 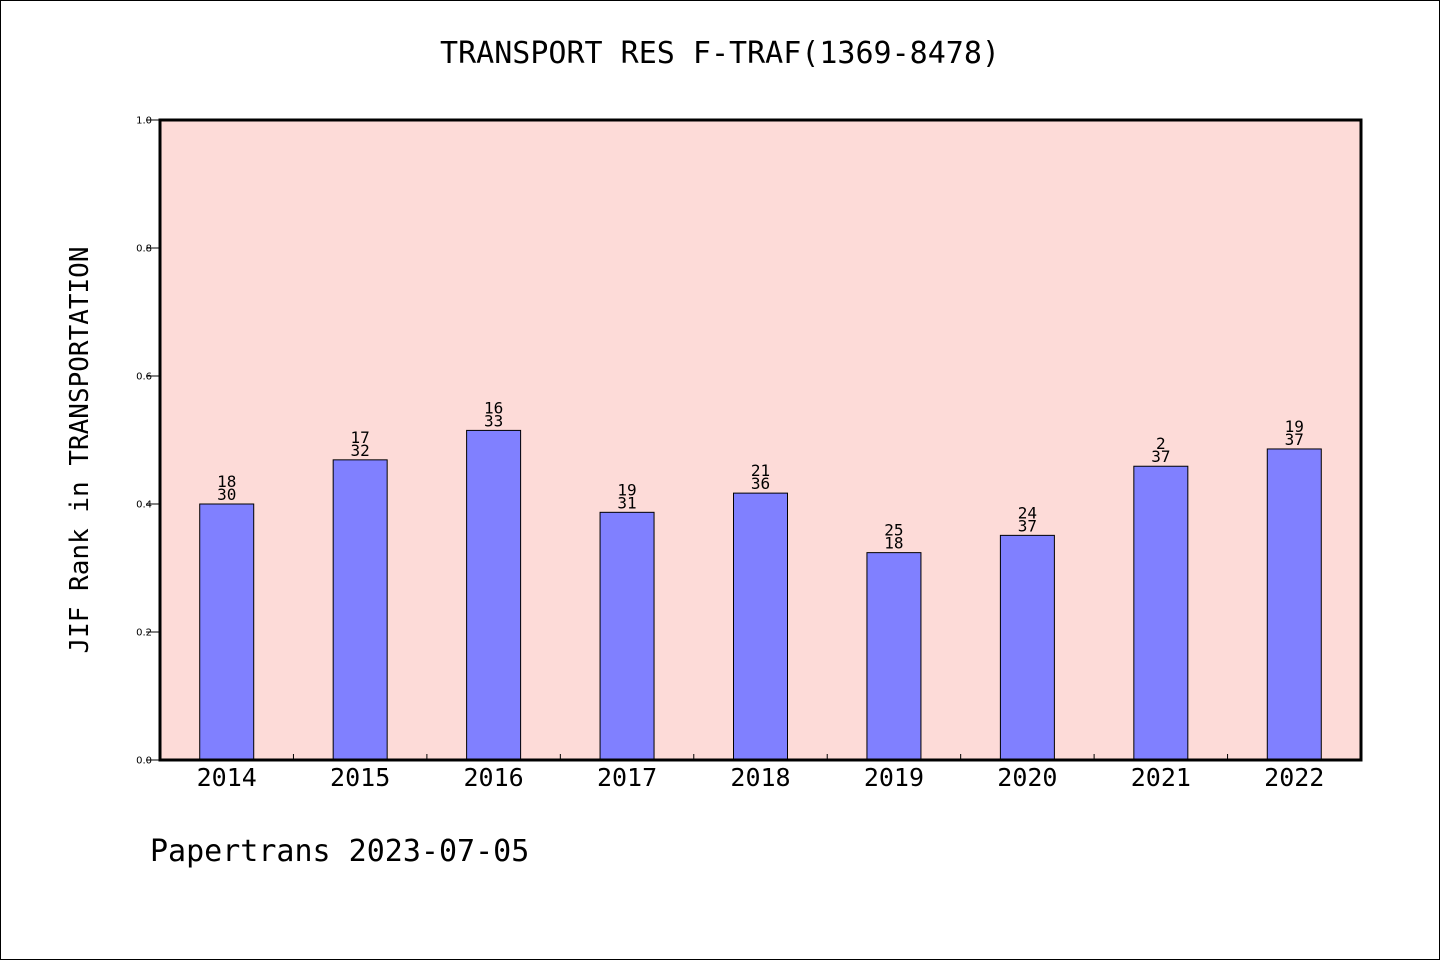 I want to click on x-tick-label: 2014, so click(x=227, y=777).